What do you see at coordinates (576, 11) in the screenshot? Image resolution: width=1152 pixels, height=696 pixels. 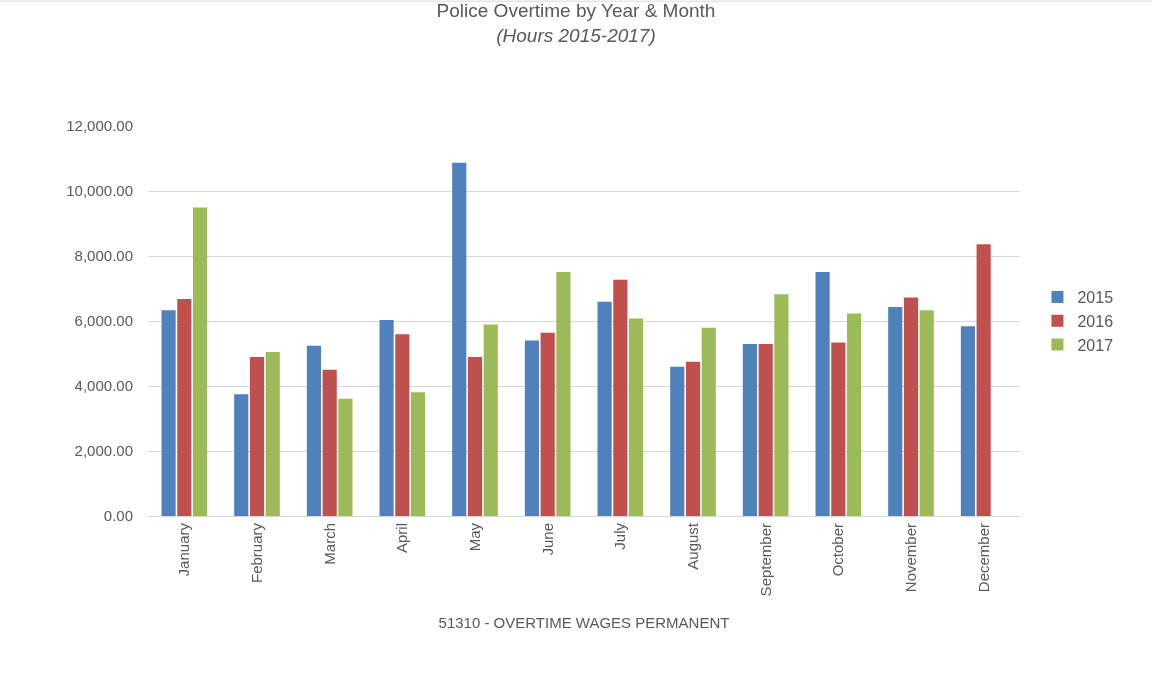 I see `chart-title: Police Overtime by Year & Month` at bounding box center [576, 11].